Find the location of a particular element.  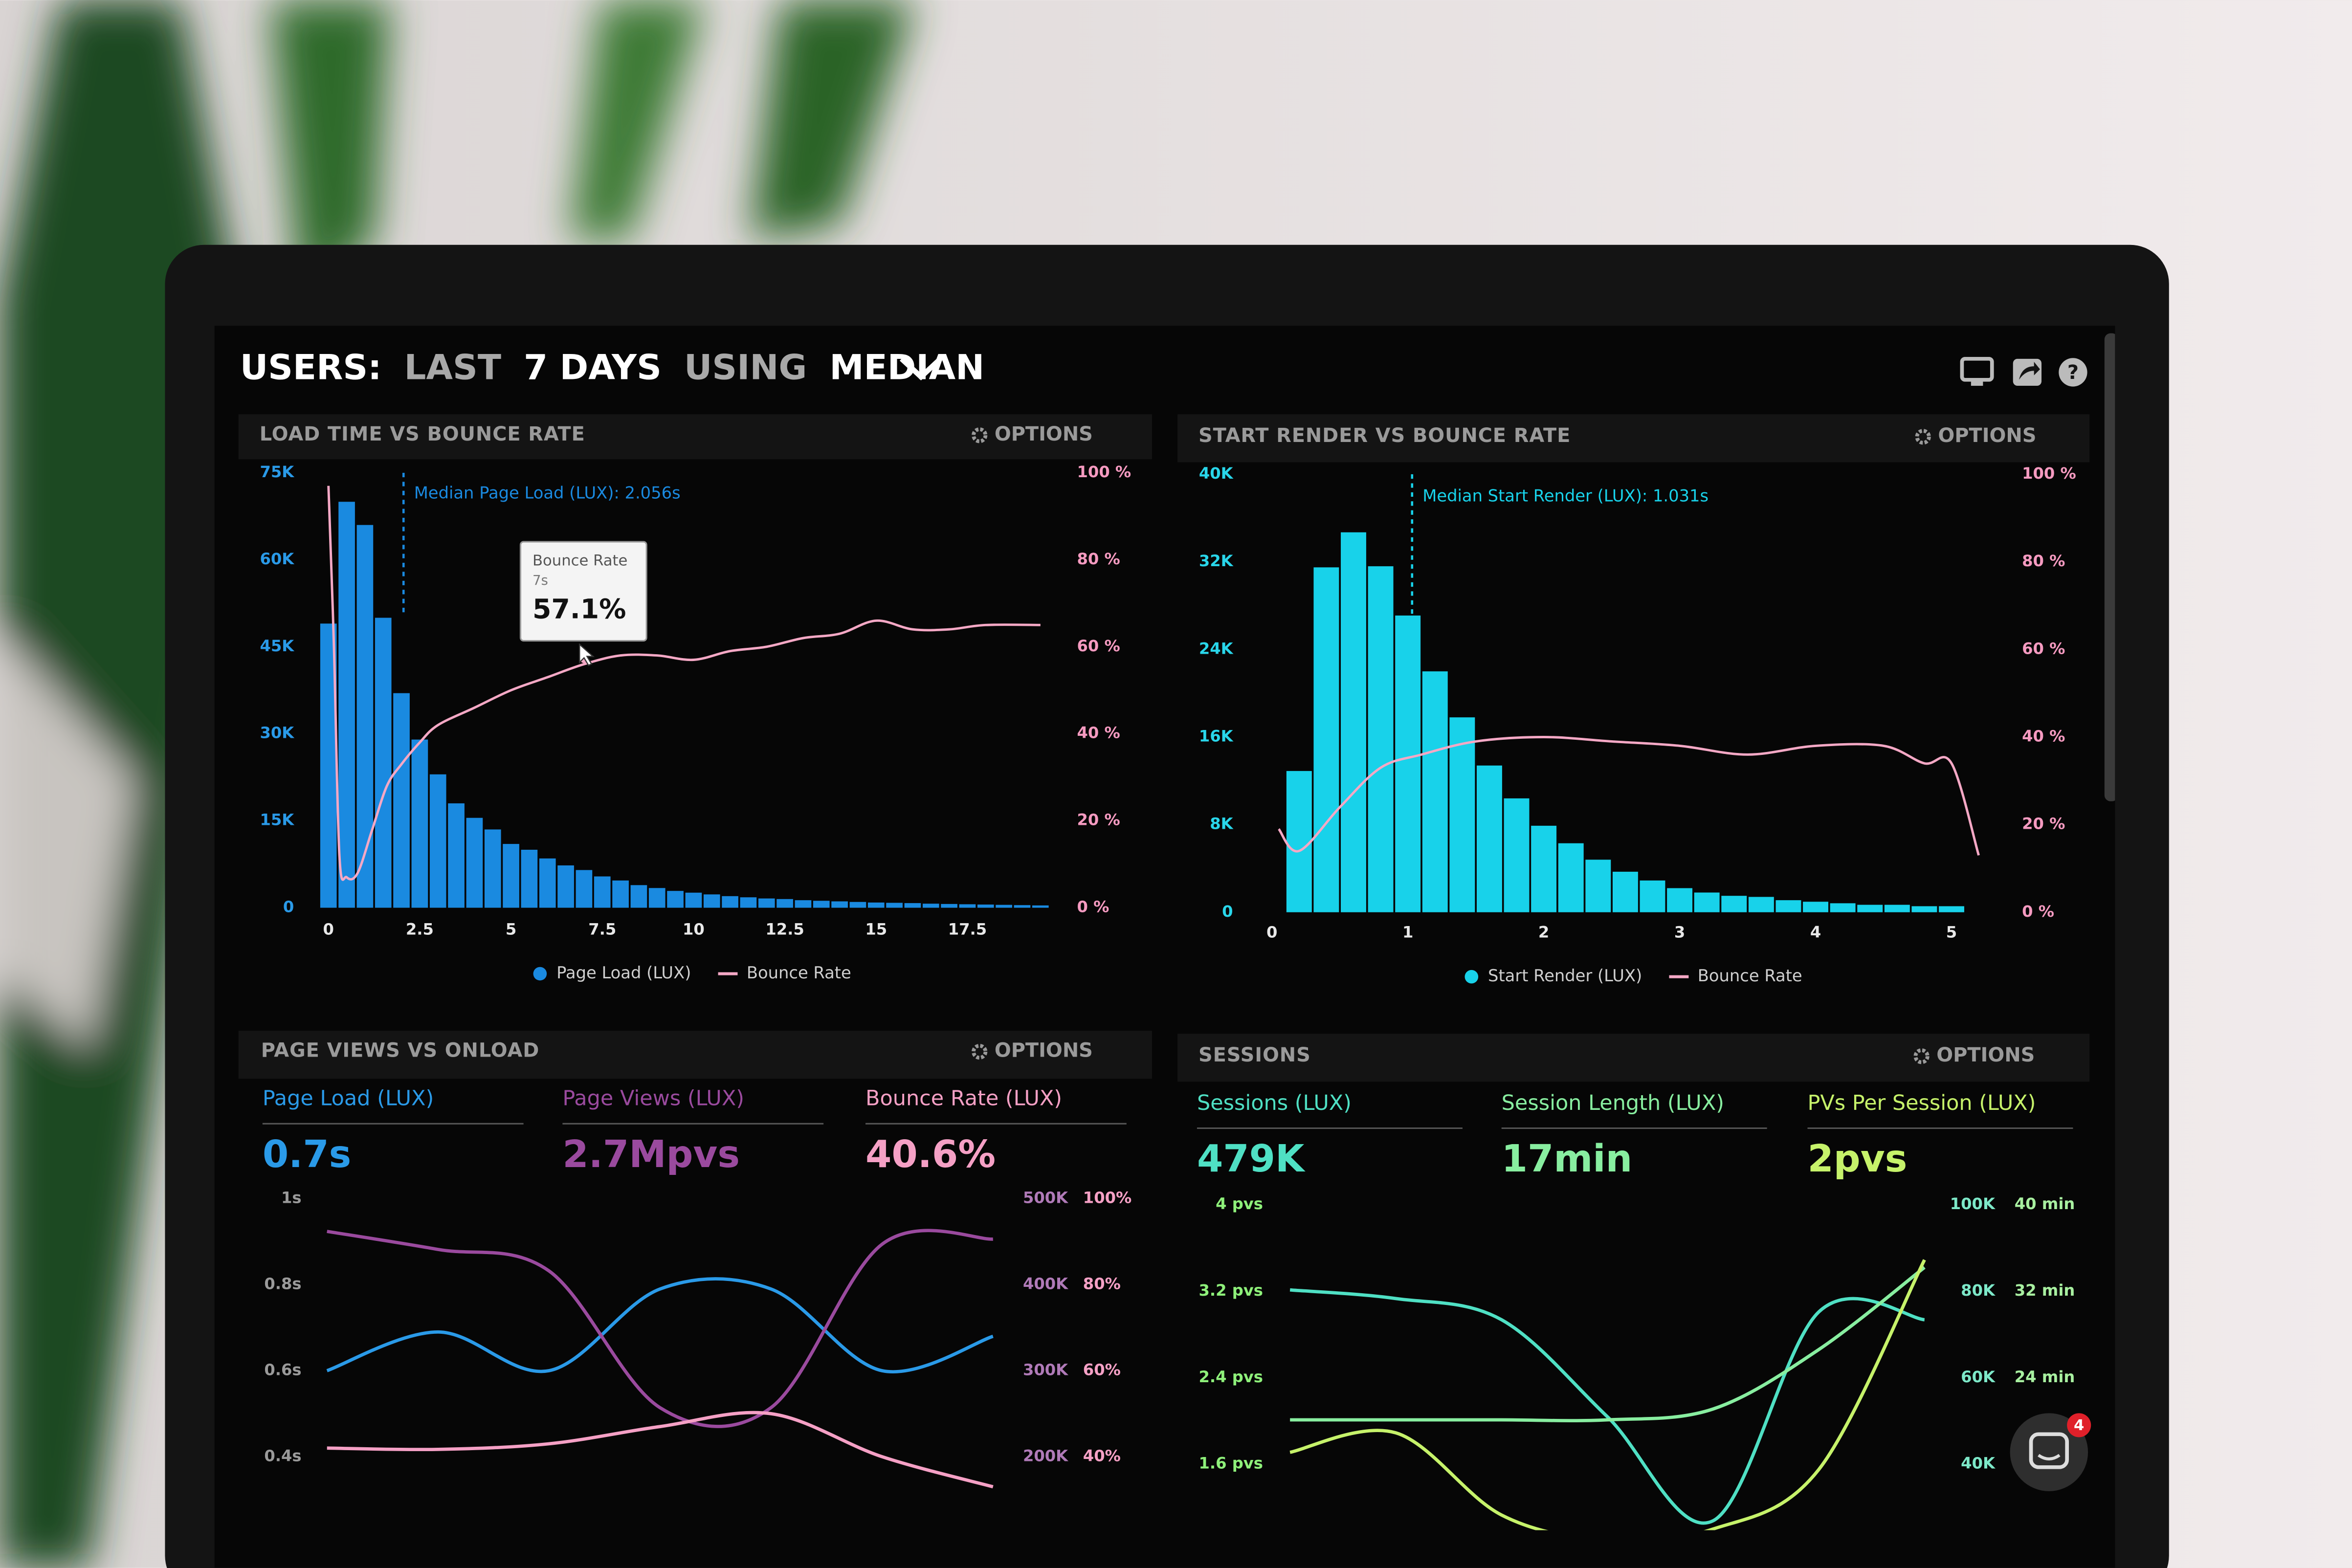

panel-title: SESSIONS is located at coordinates (1254, 1055).